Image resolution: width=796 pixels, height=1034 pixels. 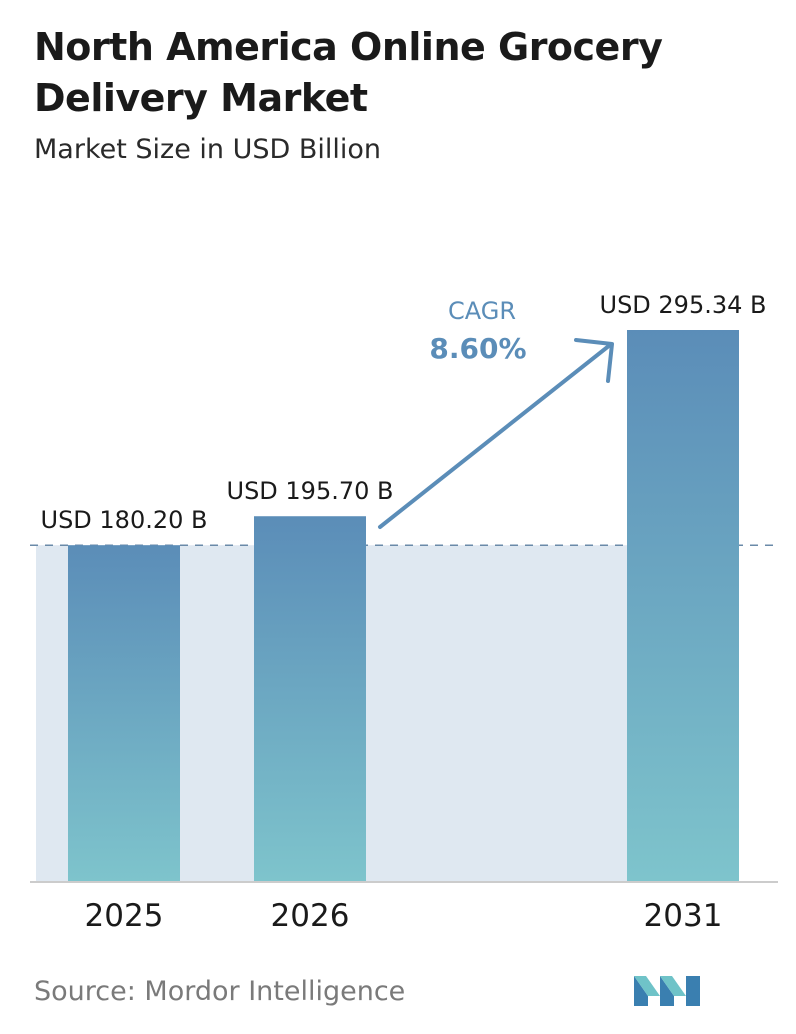 I want to click on source-text: Source: Mordor Intelligence, so click(x=220, y=991).